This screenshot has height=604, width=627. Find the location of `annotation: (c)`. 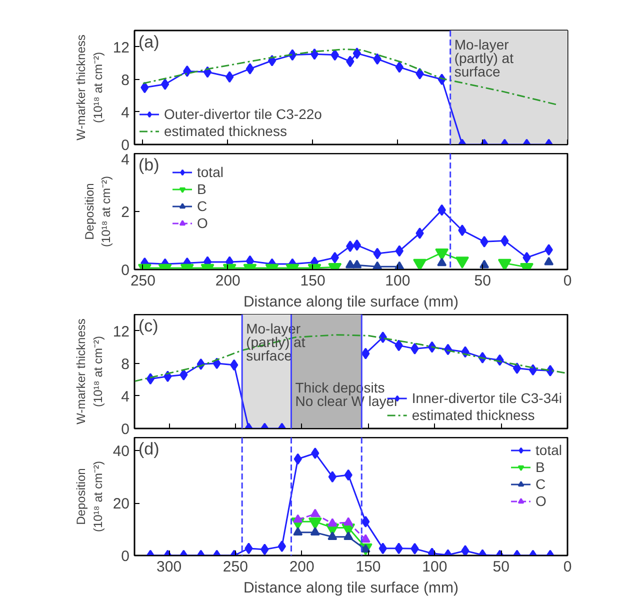

annotation: (c) is located at coordinates (148, 326).